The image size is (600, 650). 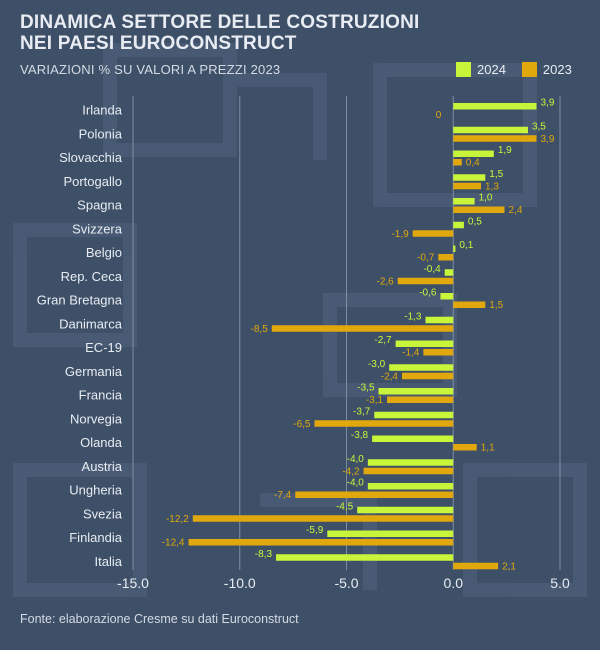 I want to click on data-label-2023: -12,4, so click(x=173, y=543).